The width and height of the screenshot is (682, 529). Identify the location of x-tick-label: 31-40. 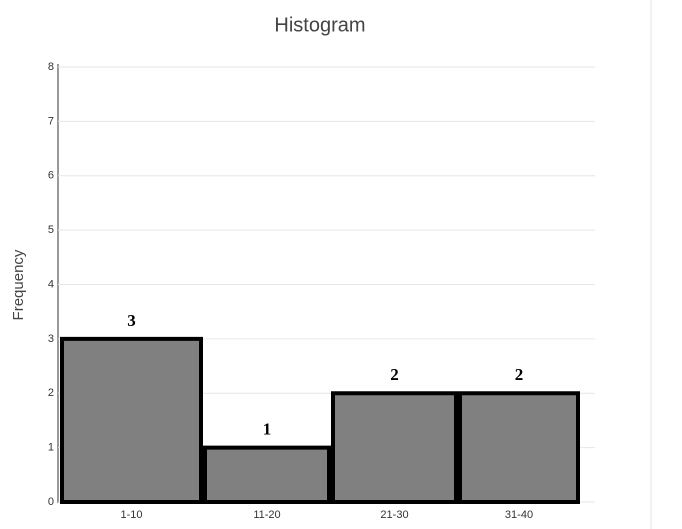
(519, 515).